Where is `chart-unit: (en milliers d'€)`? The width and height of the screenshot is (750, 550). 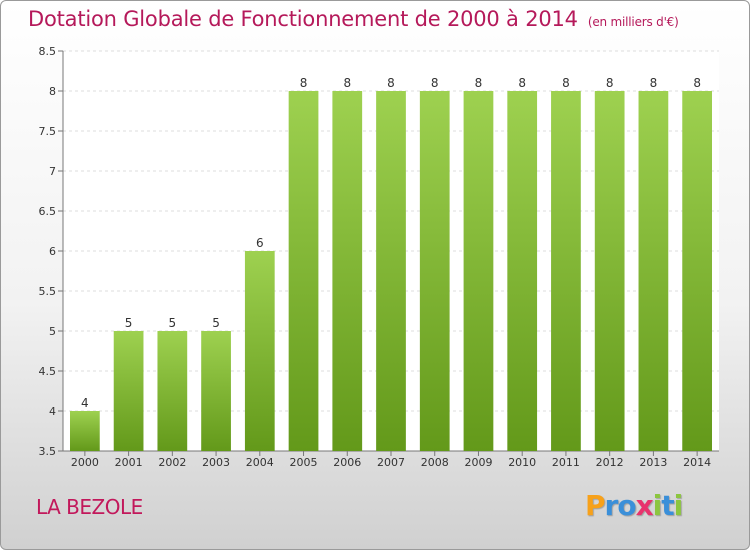
chart-unit: (en milliers d'€) is located at coordinates (633, 22).